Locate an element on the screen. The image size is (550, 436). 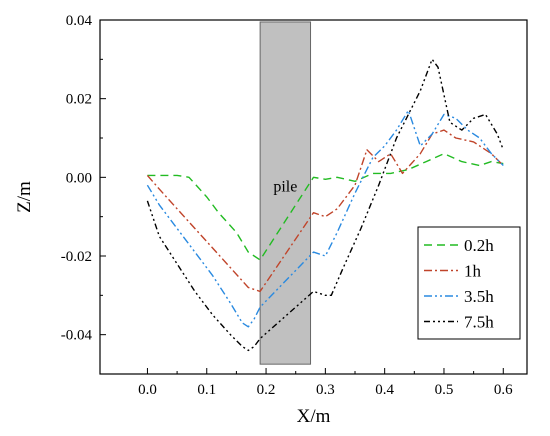
pile-label: pile is located at coordinates (285, 186).